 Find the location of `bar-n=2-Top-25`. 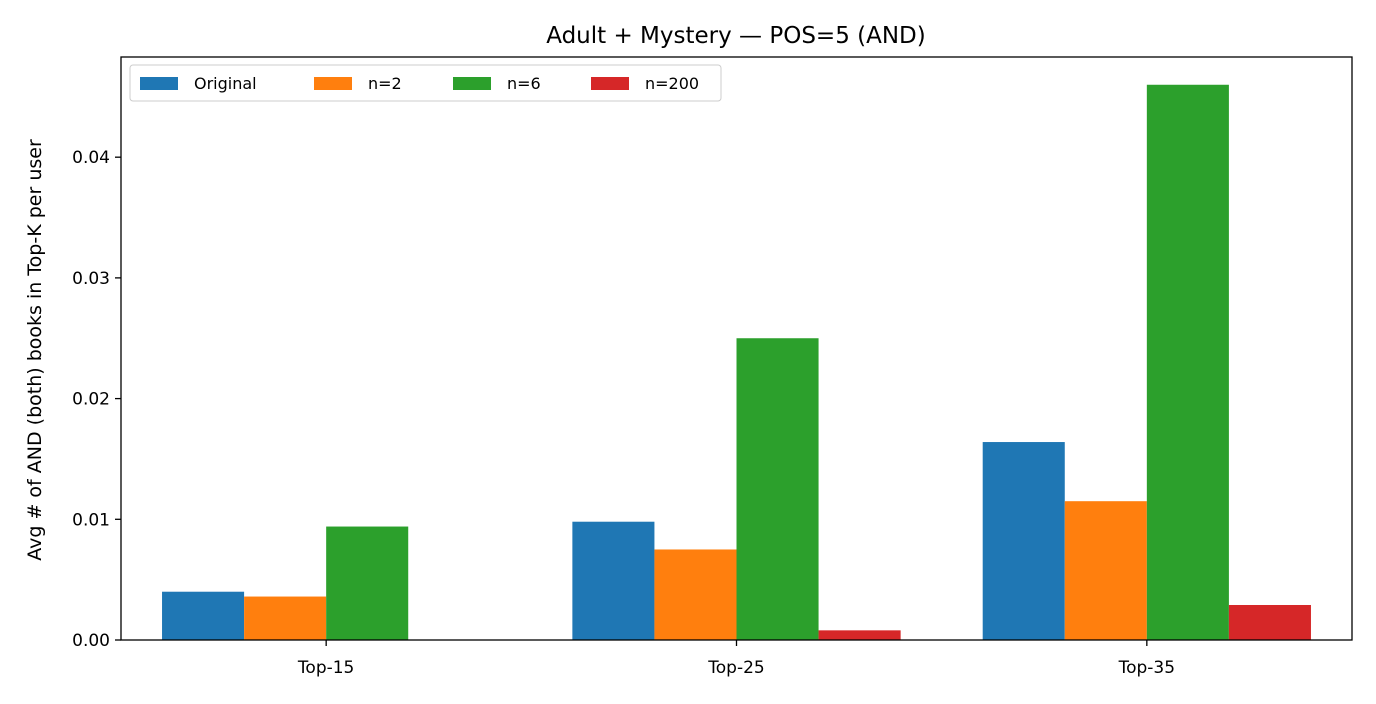

bar-n=2-Top-25 is located at coordinates (695, 594).